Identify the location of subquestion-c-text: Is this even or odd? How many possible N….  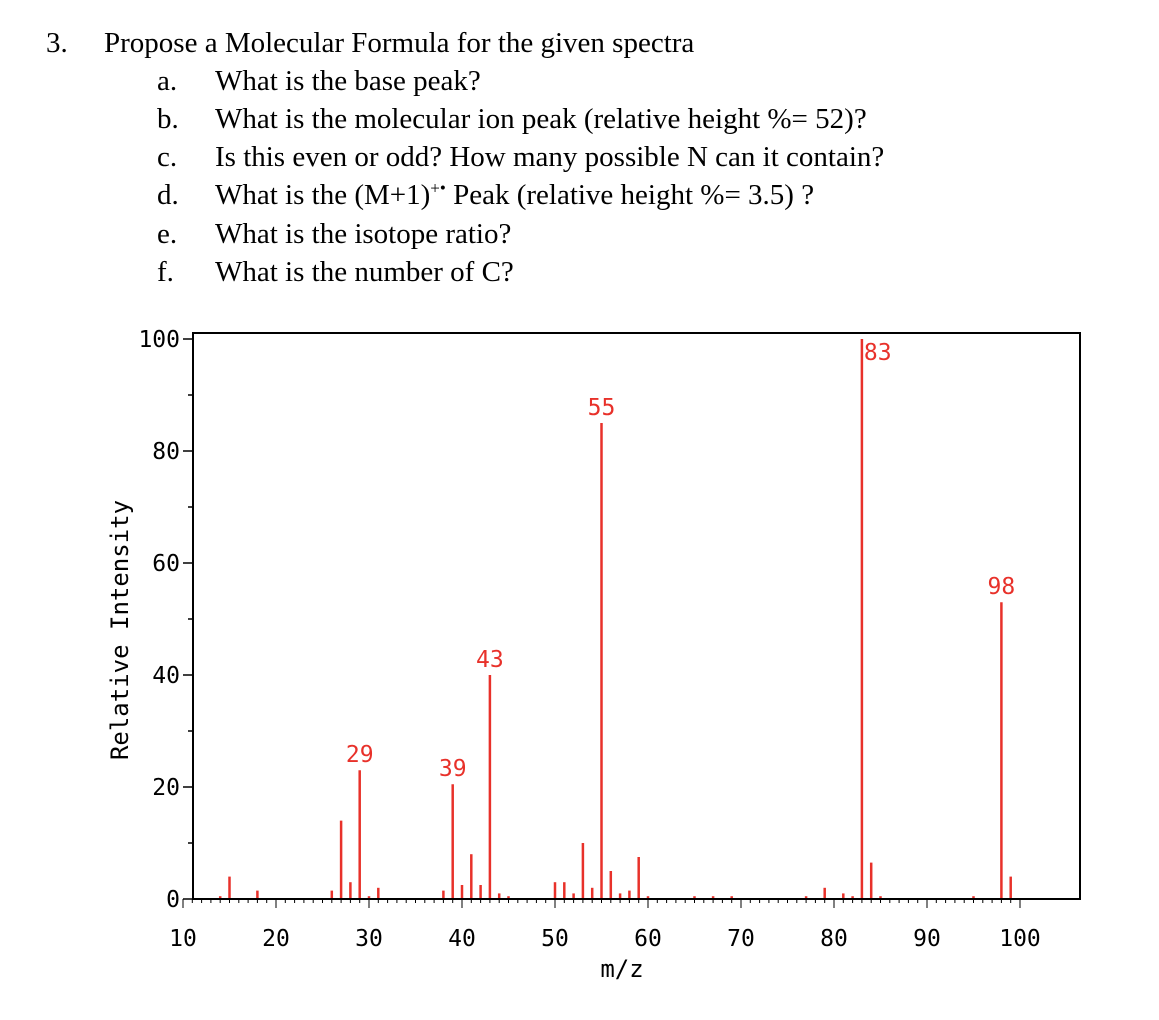
(550, 157).